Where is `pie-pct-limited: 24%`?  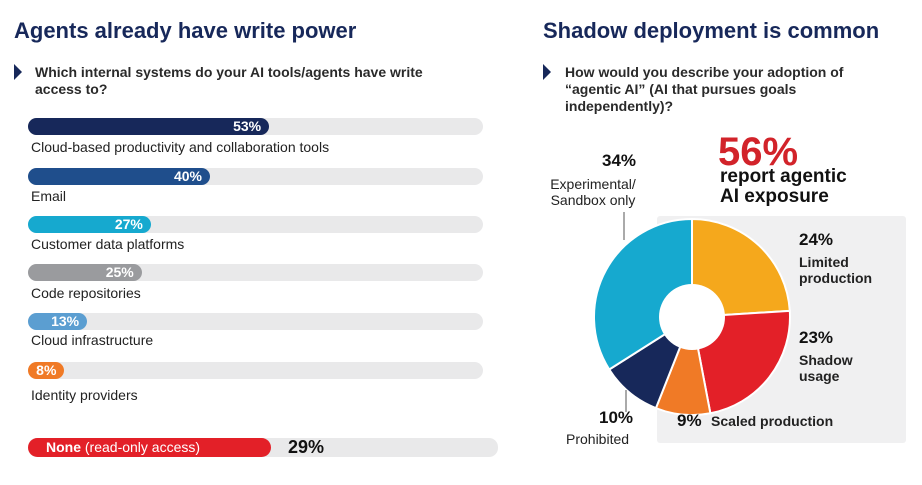 pie-pct-limited: 24% is located at coordinates (816, 239).